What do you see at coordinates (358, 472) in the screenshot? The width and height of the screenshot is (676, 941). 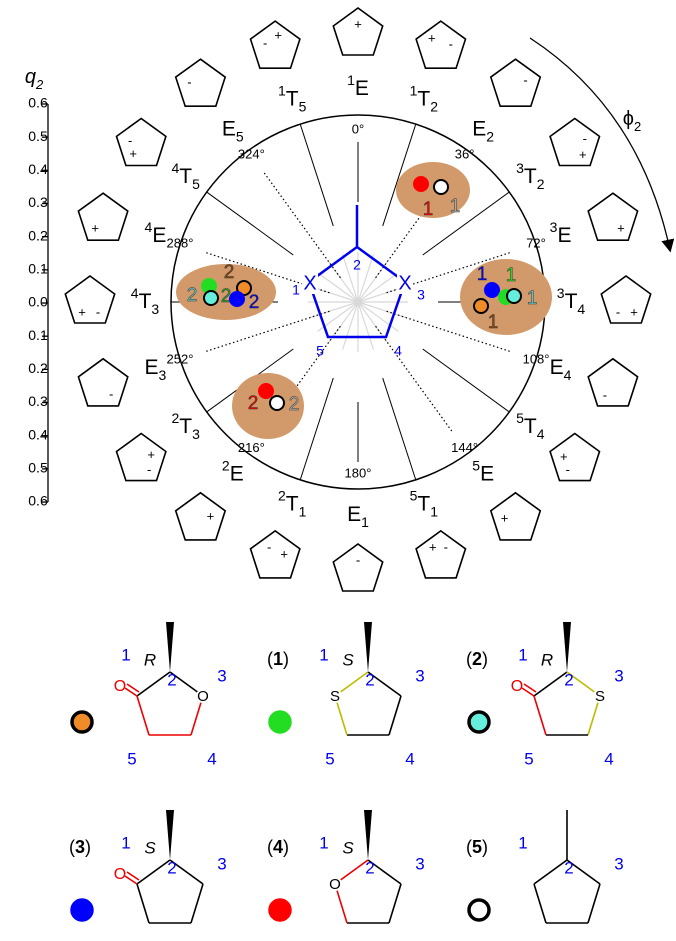 I see `angle-label: 180°` at bounding box center [358, 472].